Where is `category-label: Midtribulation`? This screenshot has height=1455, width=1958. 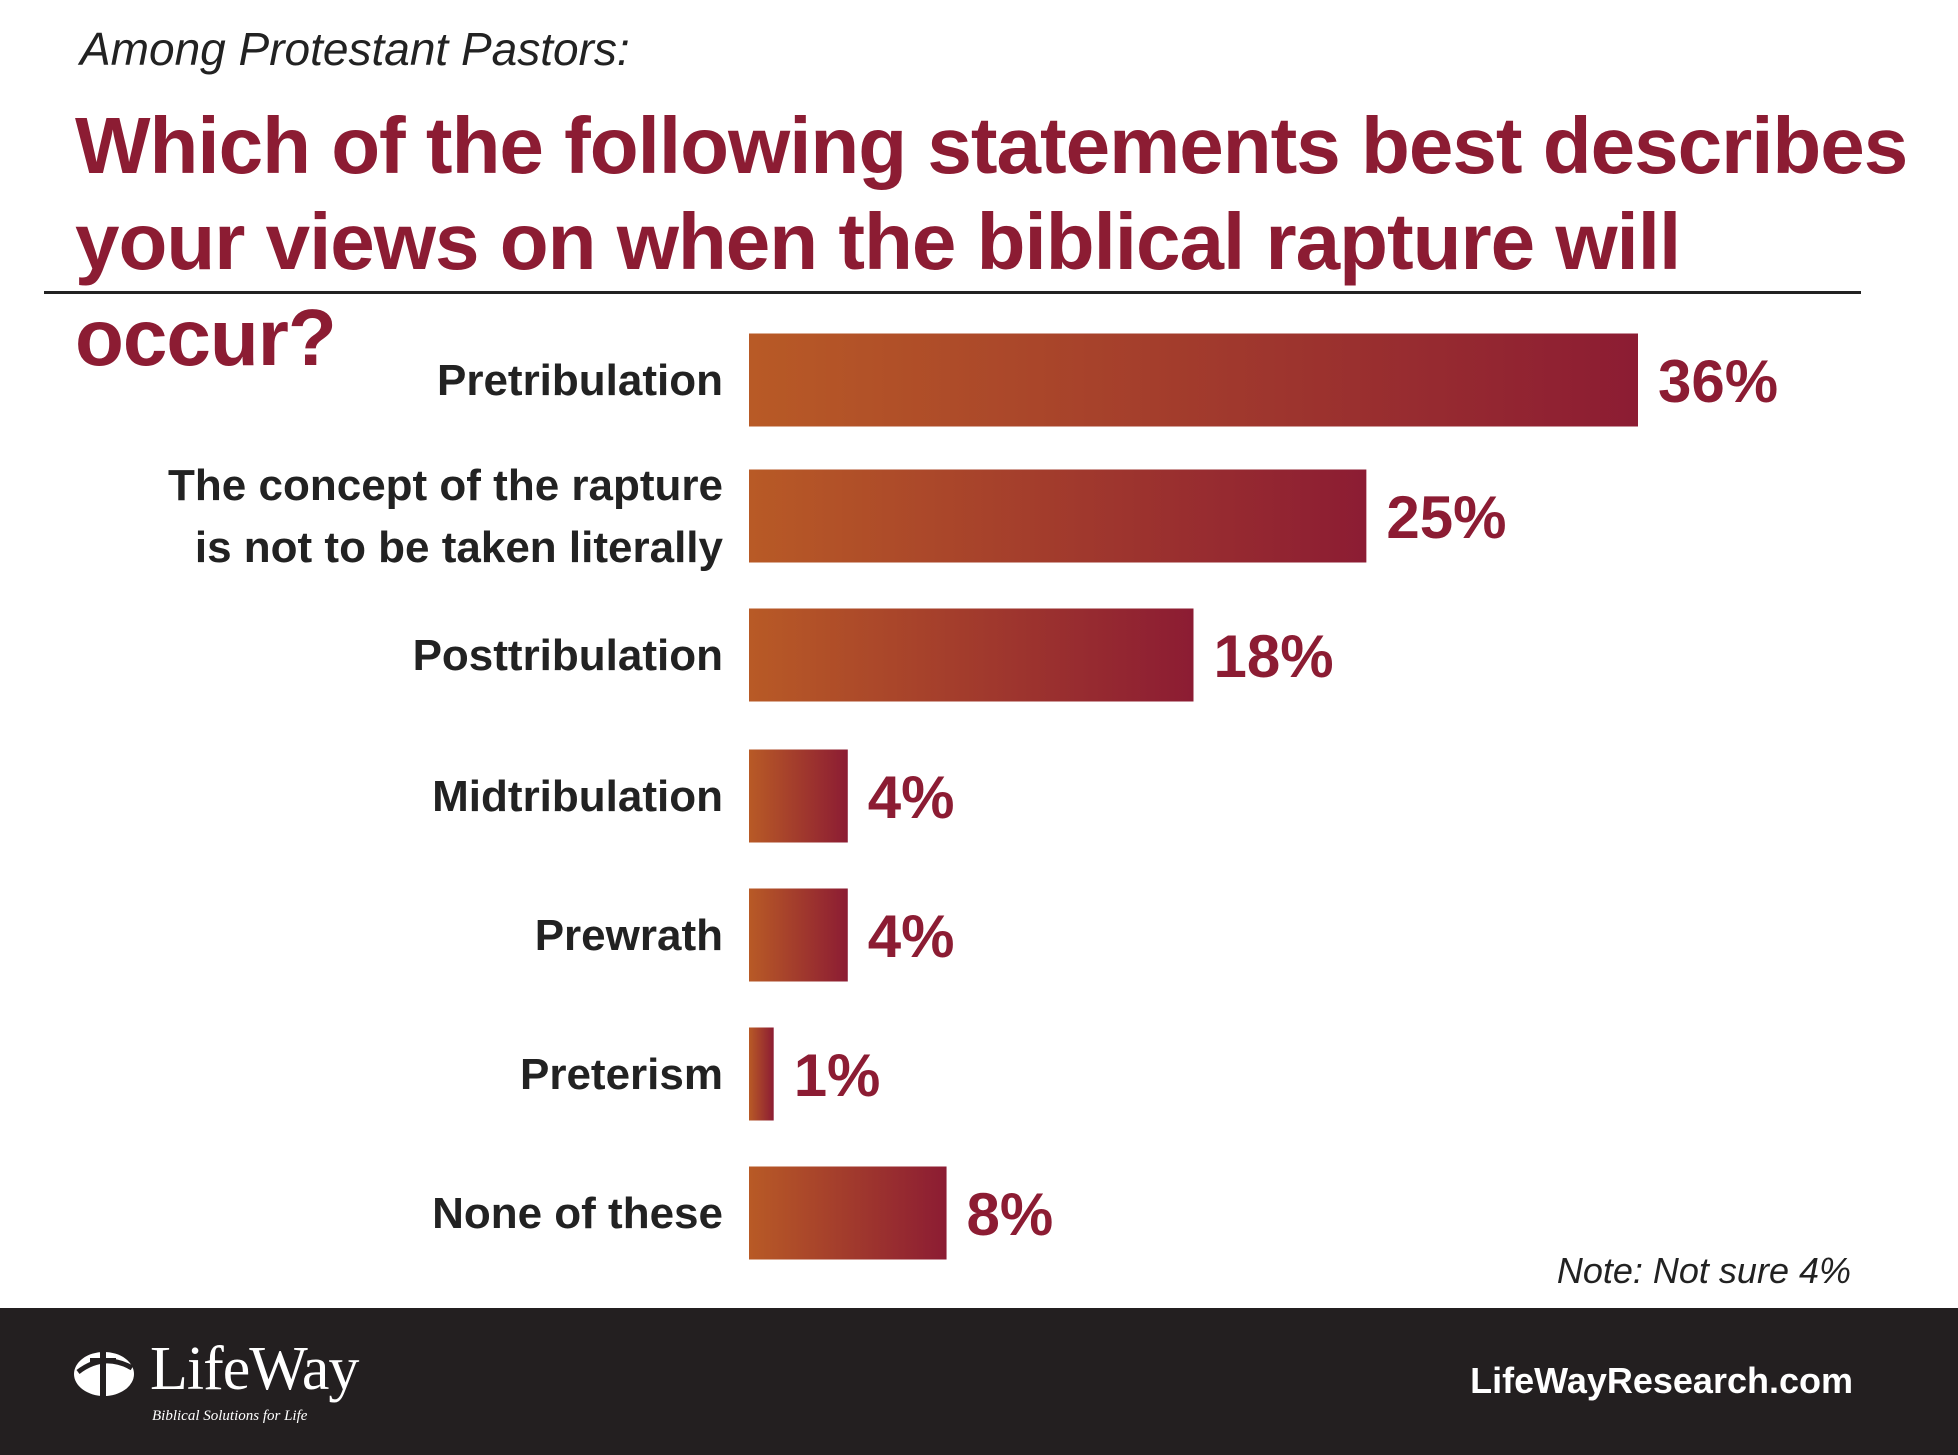 category-label: Midtribulation is located at coordinates (577, 796).